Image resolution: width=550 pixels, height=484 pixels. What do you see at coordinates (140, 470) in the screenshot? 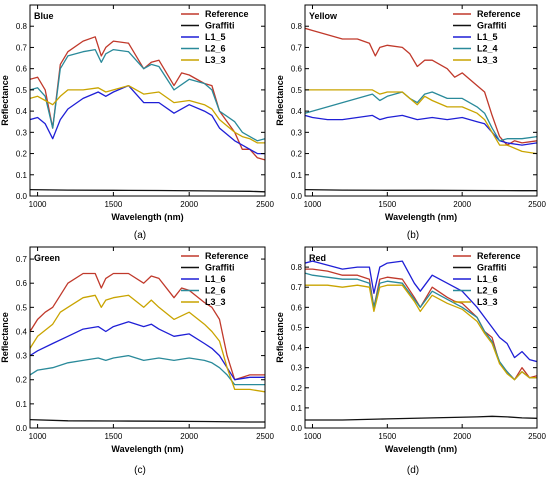
I see `panel-caption: (c)` at bounding box center [140, 470].